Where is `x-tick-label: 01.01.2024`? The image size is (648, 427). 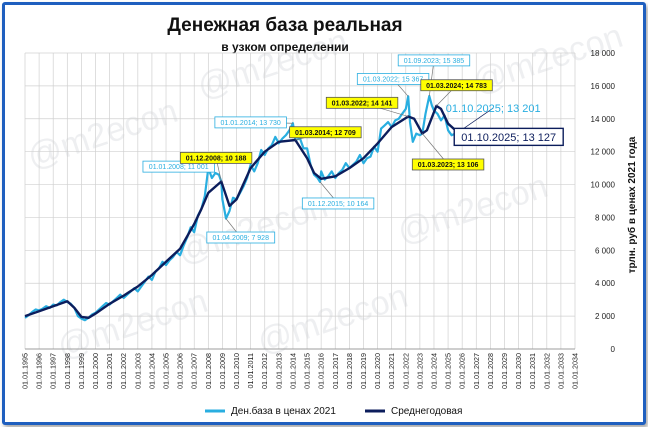 x-tick-label: 01.01.2024 is located at coordinates (433, 371).